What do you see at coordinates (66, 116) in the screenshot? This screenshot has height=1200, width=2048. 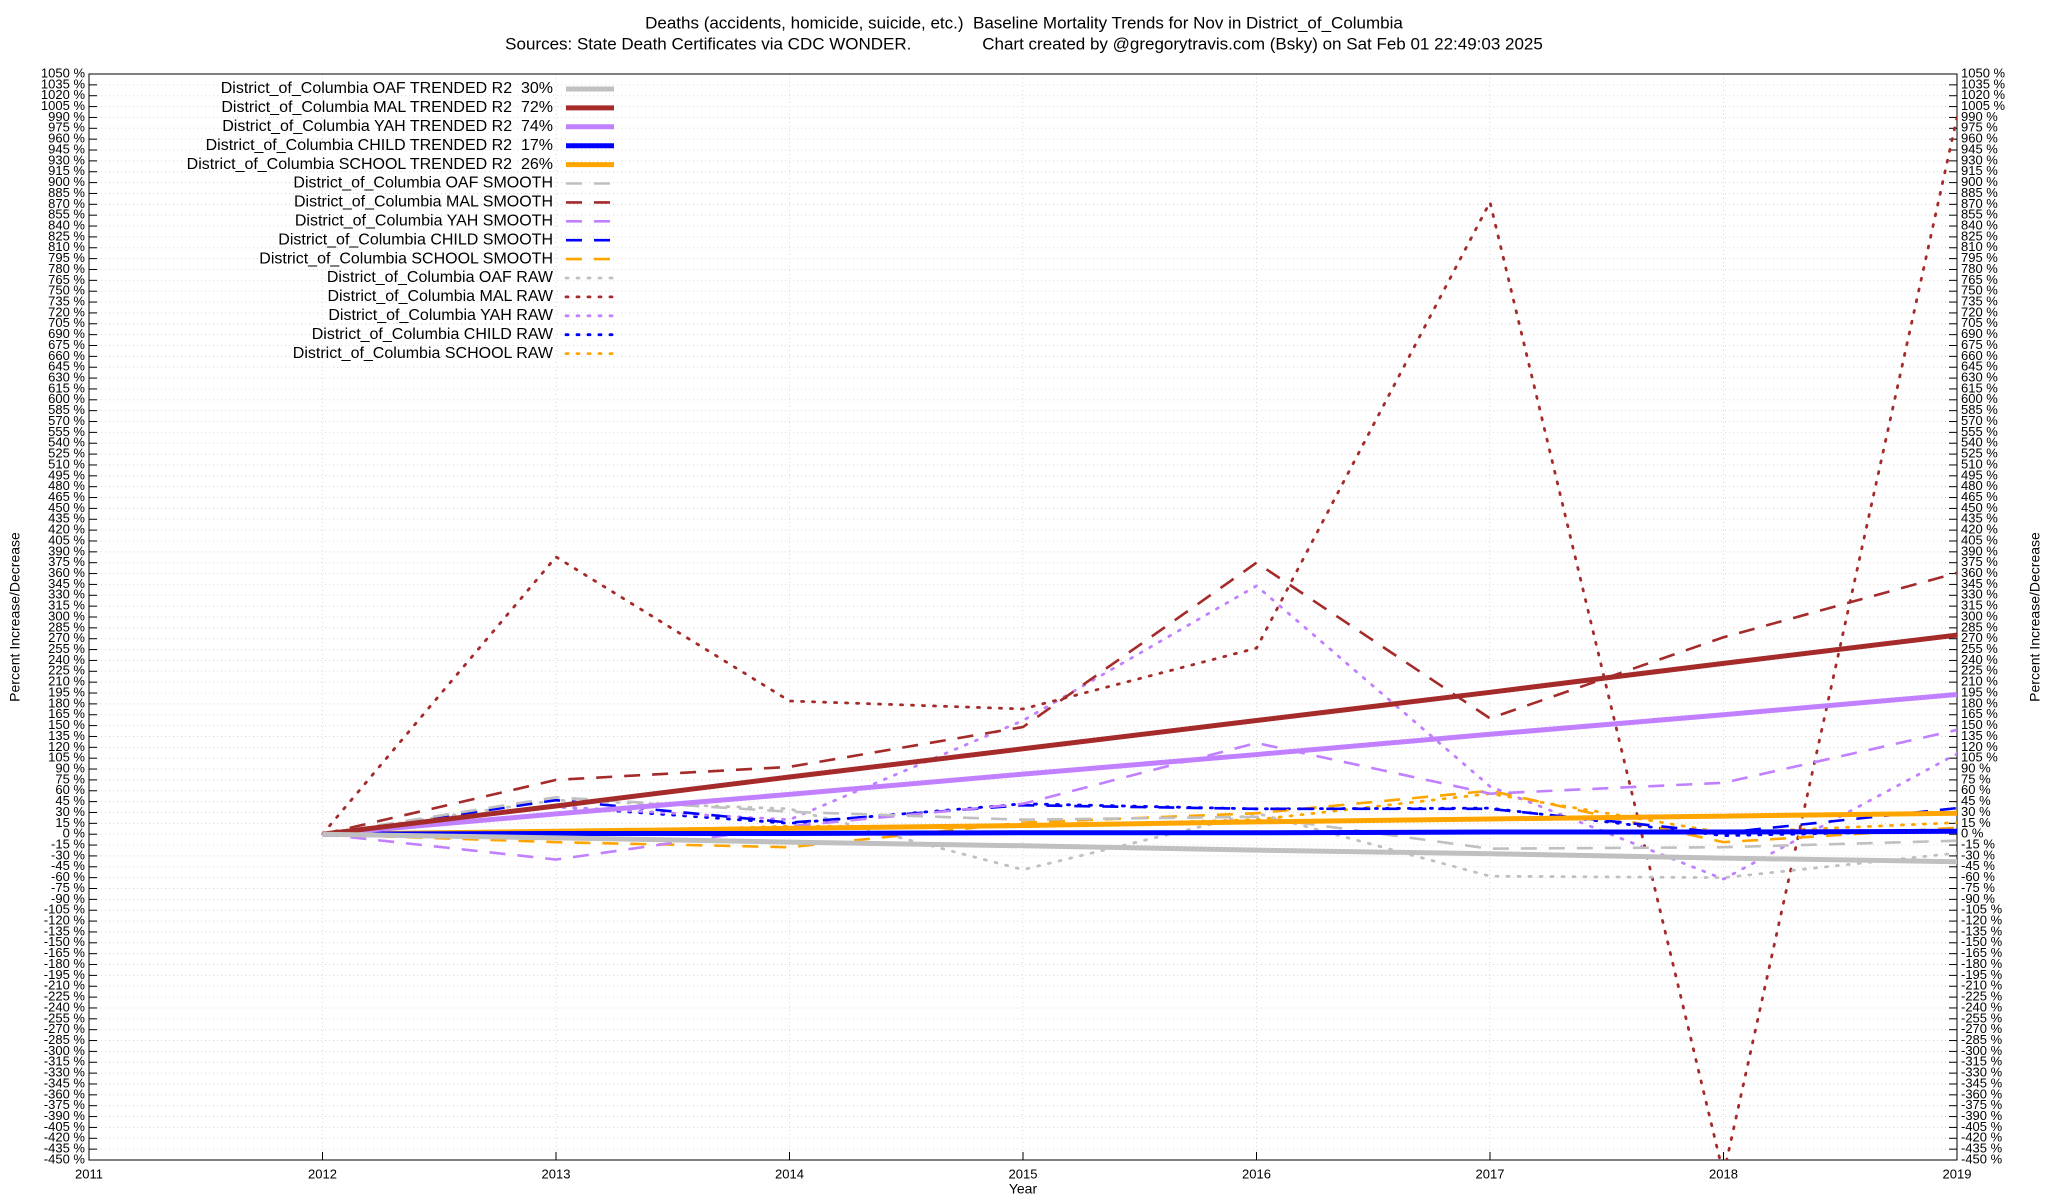 I see `y-tick-label: 990 %` at bounding box center [66, 116].